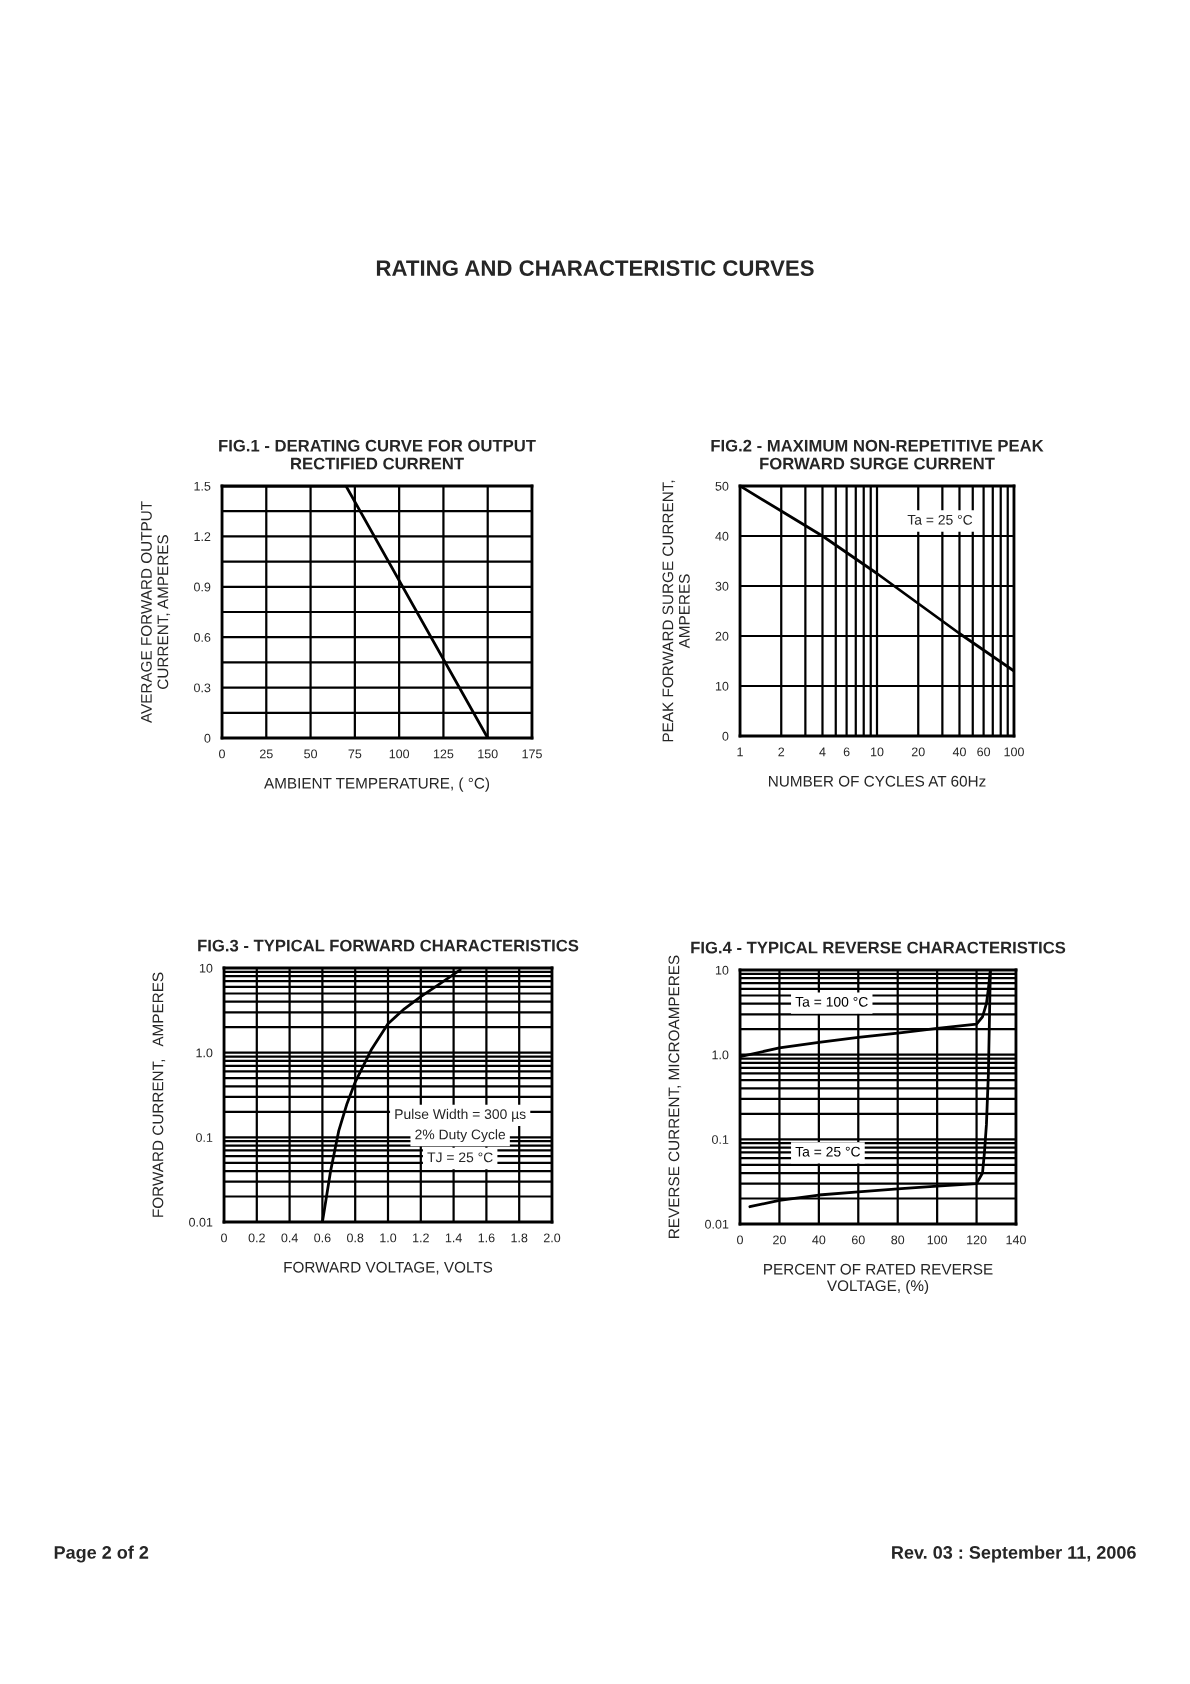 The image size is (1190, 1684). What do you see at coordinates (101, 1554) in the screenshot?
I see `text: Page 2 of 2` at bounding box center [101, 1554].